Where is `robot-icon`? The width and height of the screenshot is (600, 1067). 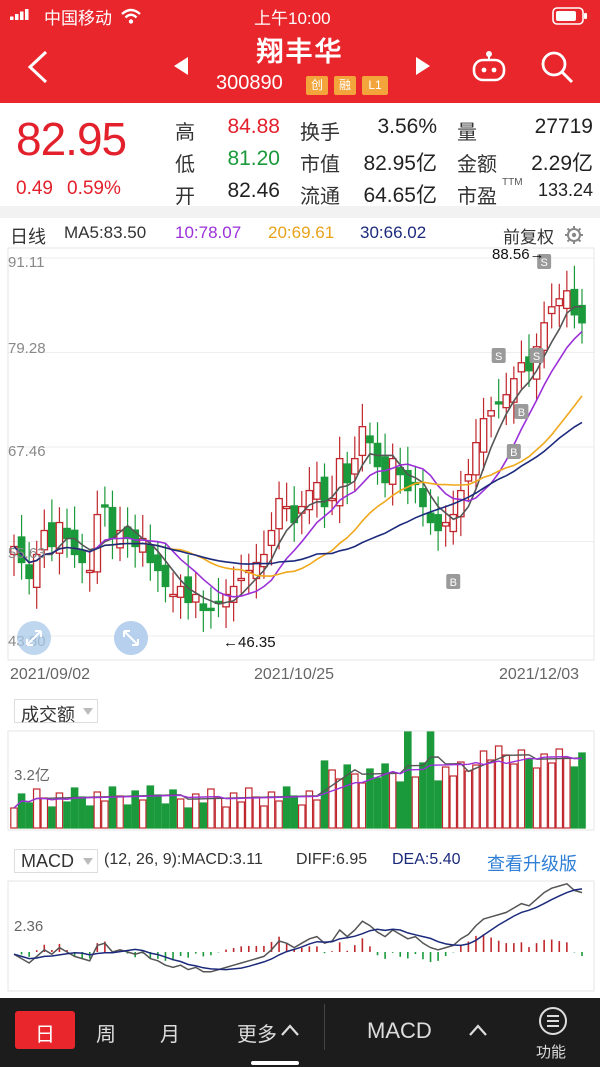 robot-icon is located at coordinates (489, 67).